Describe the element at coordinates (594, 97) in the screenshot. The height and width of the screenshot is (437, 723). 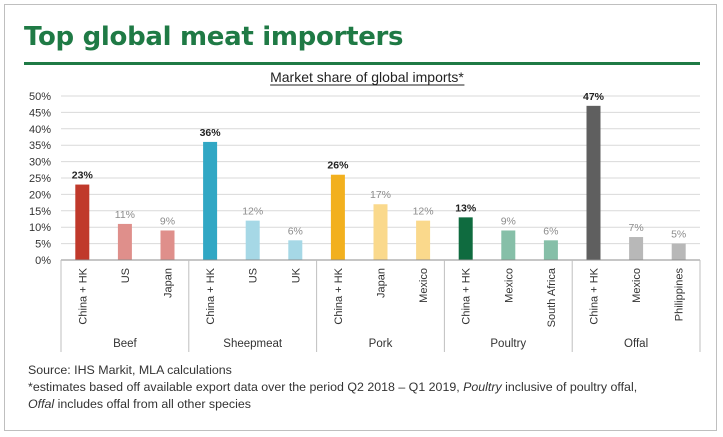
I see `data-label: 47%` at that location.